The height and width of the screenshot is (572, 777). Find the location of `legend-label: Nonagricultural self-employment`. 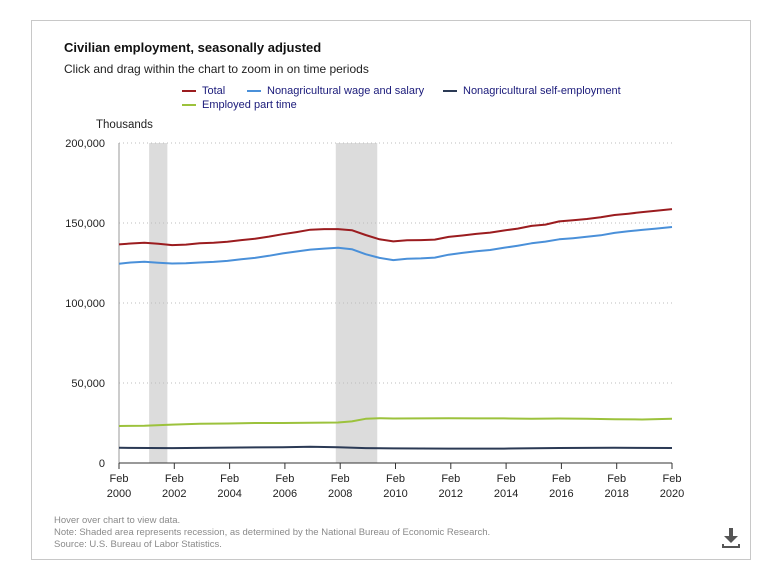

legend-label: Nonagricultural self-employment is located at coordinates (542, 91).